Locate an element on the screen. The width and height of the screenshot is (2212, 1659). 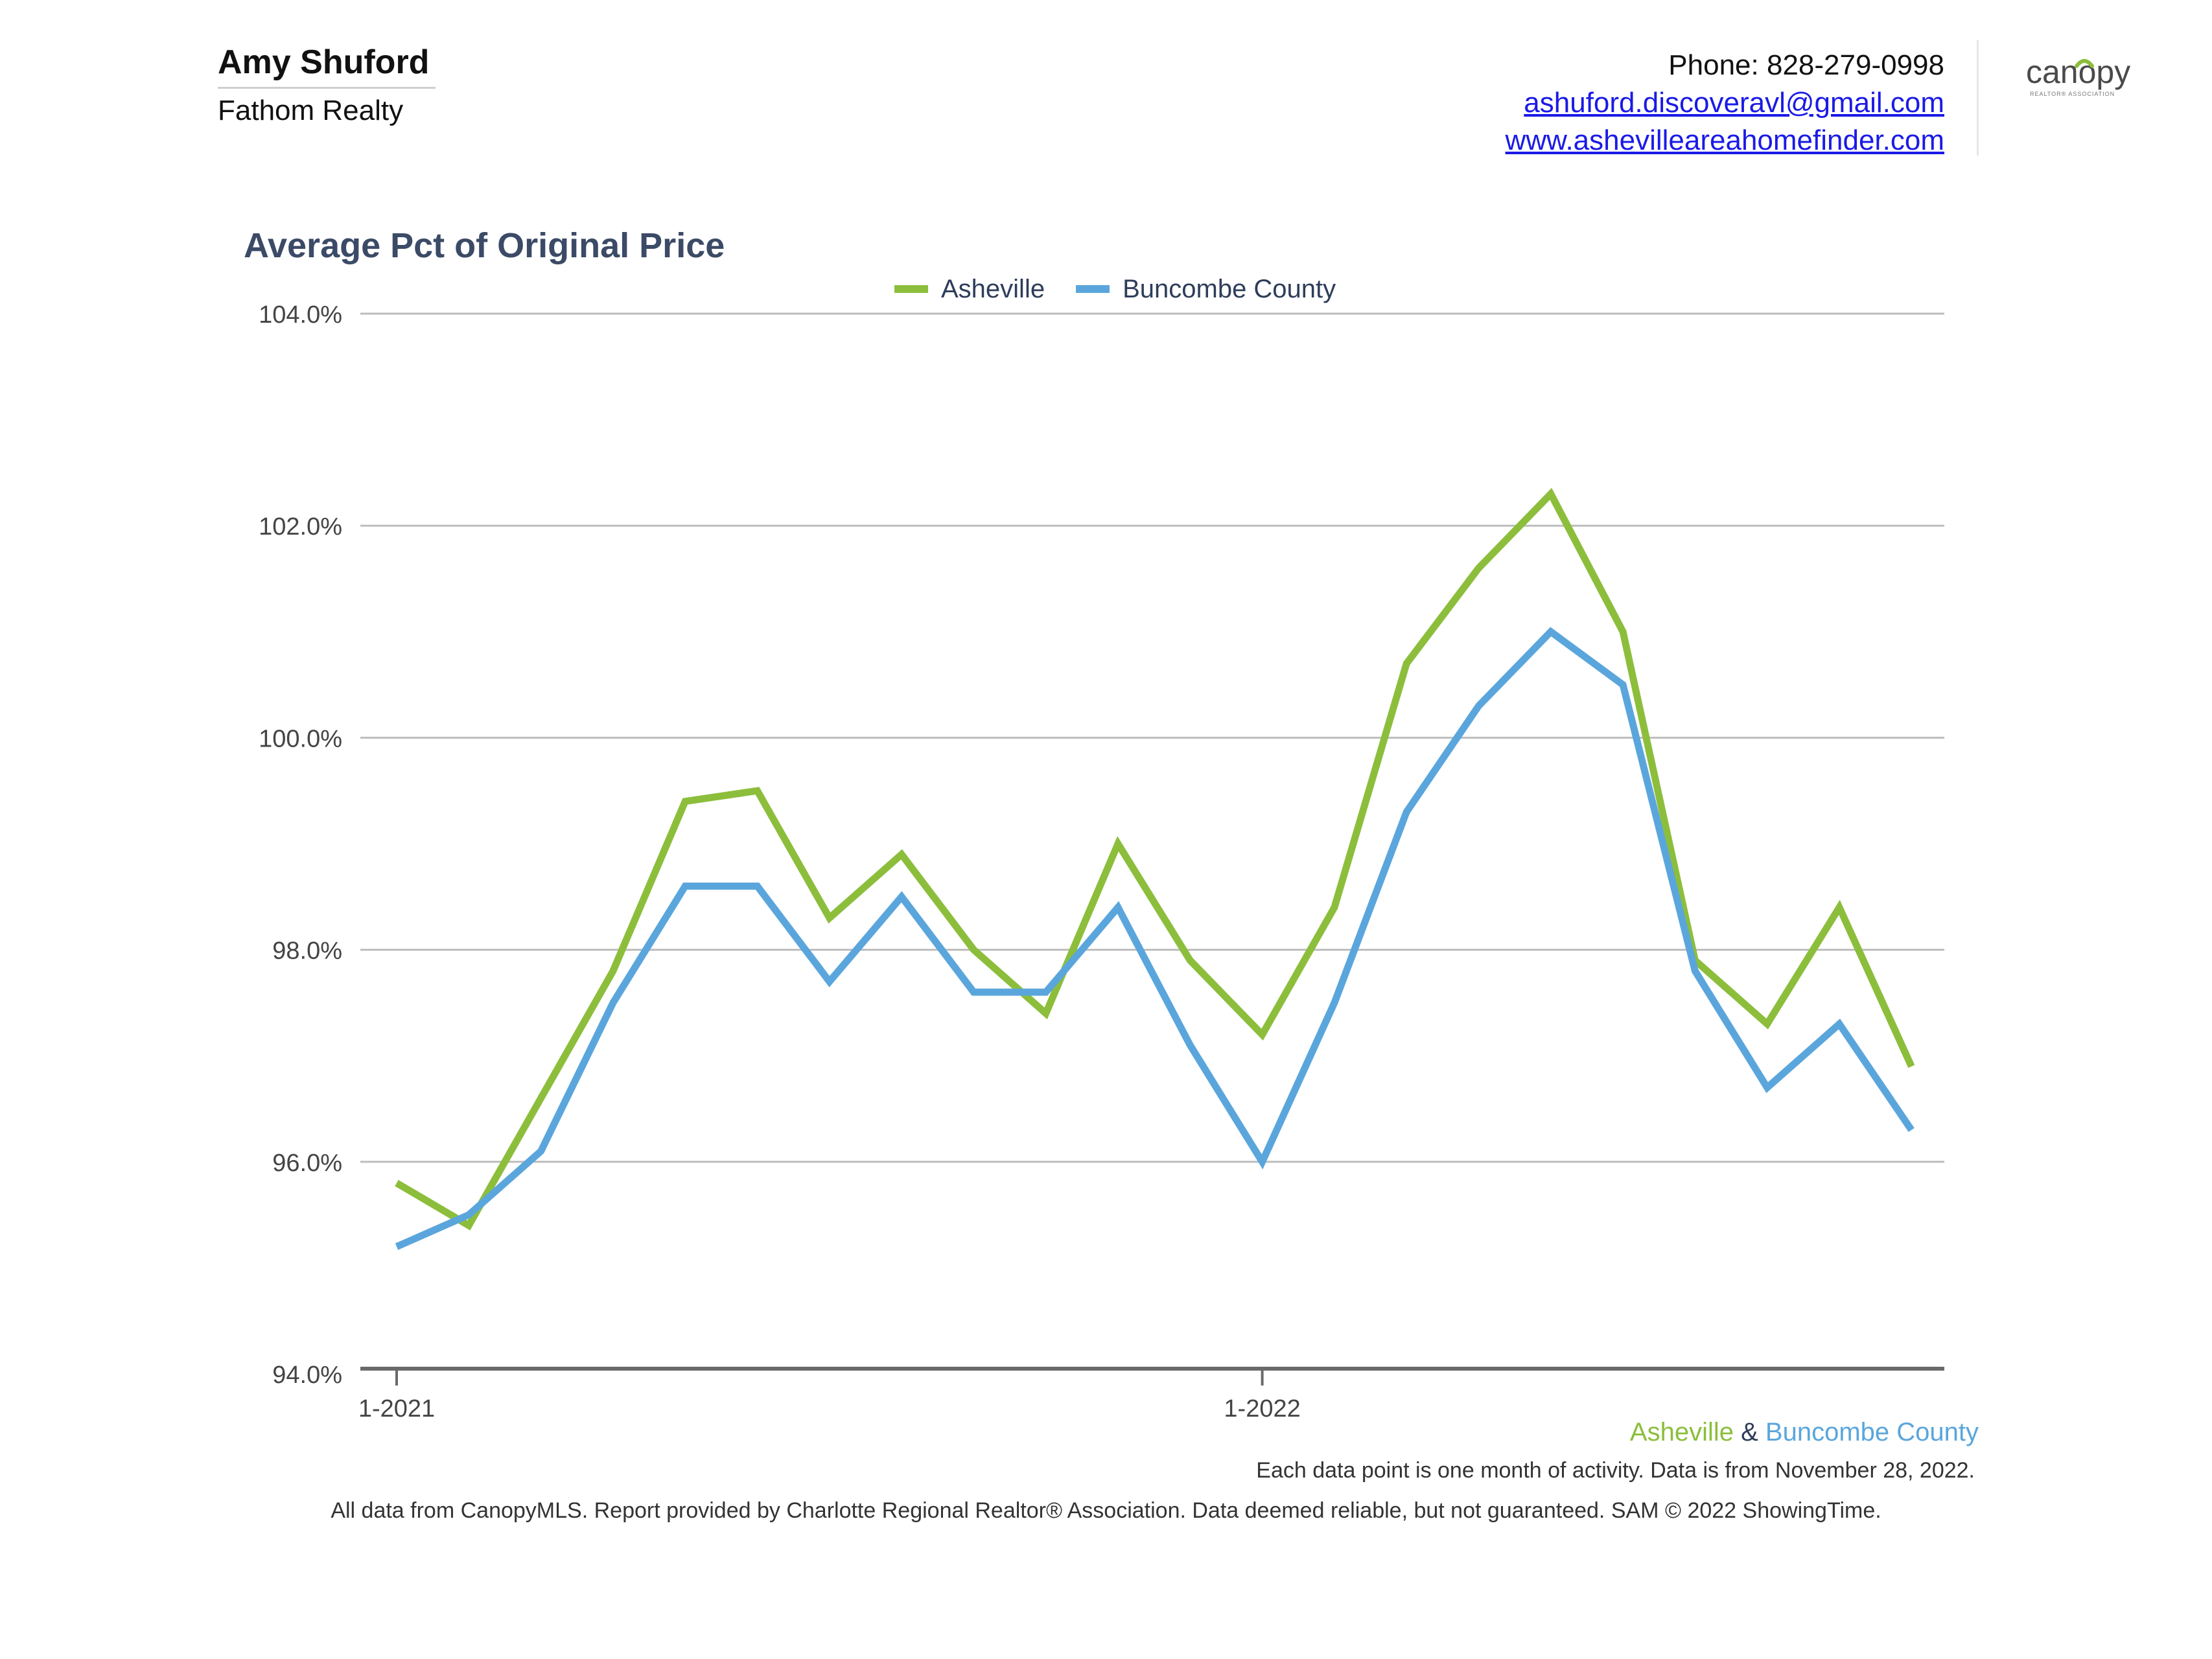
header-divider is located at coordinates (1978, 98).